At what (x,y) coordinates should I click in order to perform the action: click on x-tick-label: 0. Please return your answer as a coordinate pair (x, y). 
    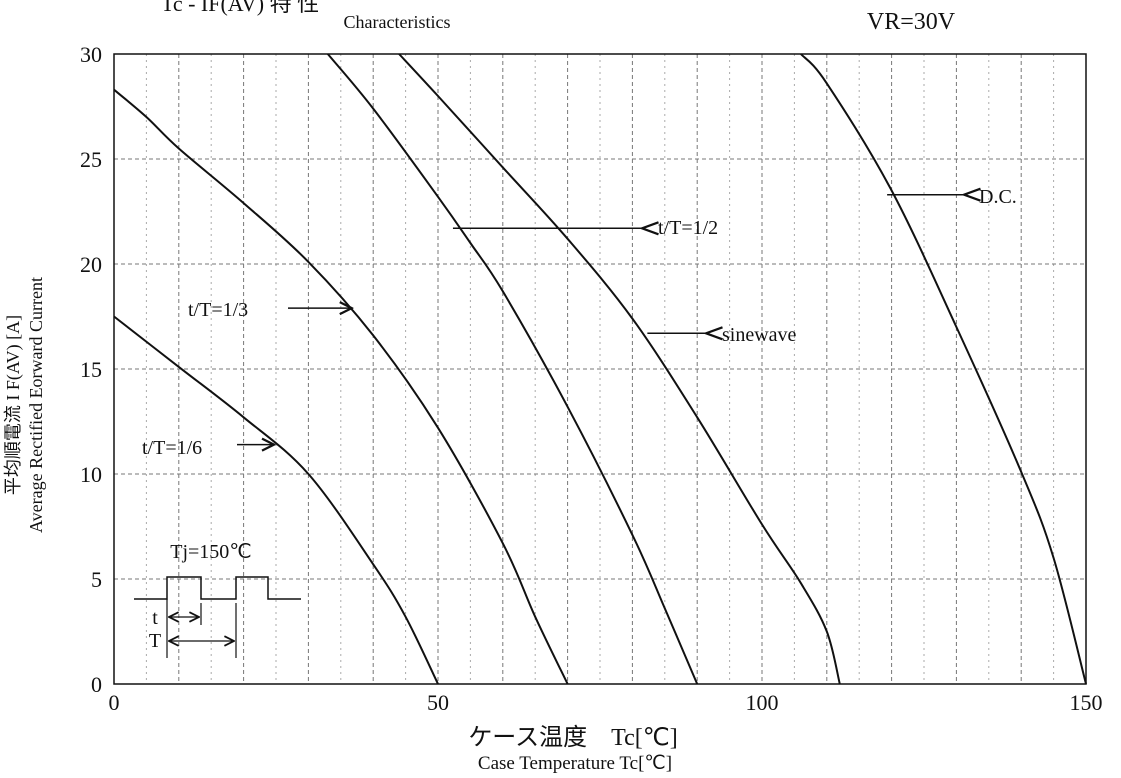
    Looking at the image, I should click on (114, 702).